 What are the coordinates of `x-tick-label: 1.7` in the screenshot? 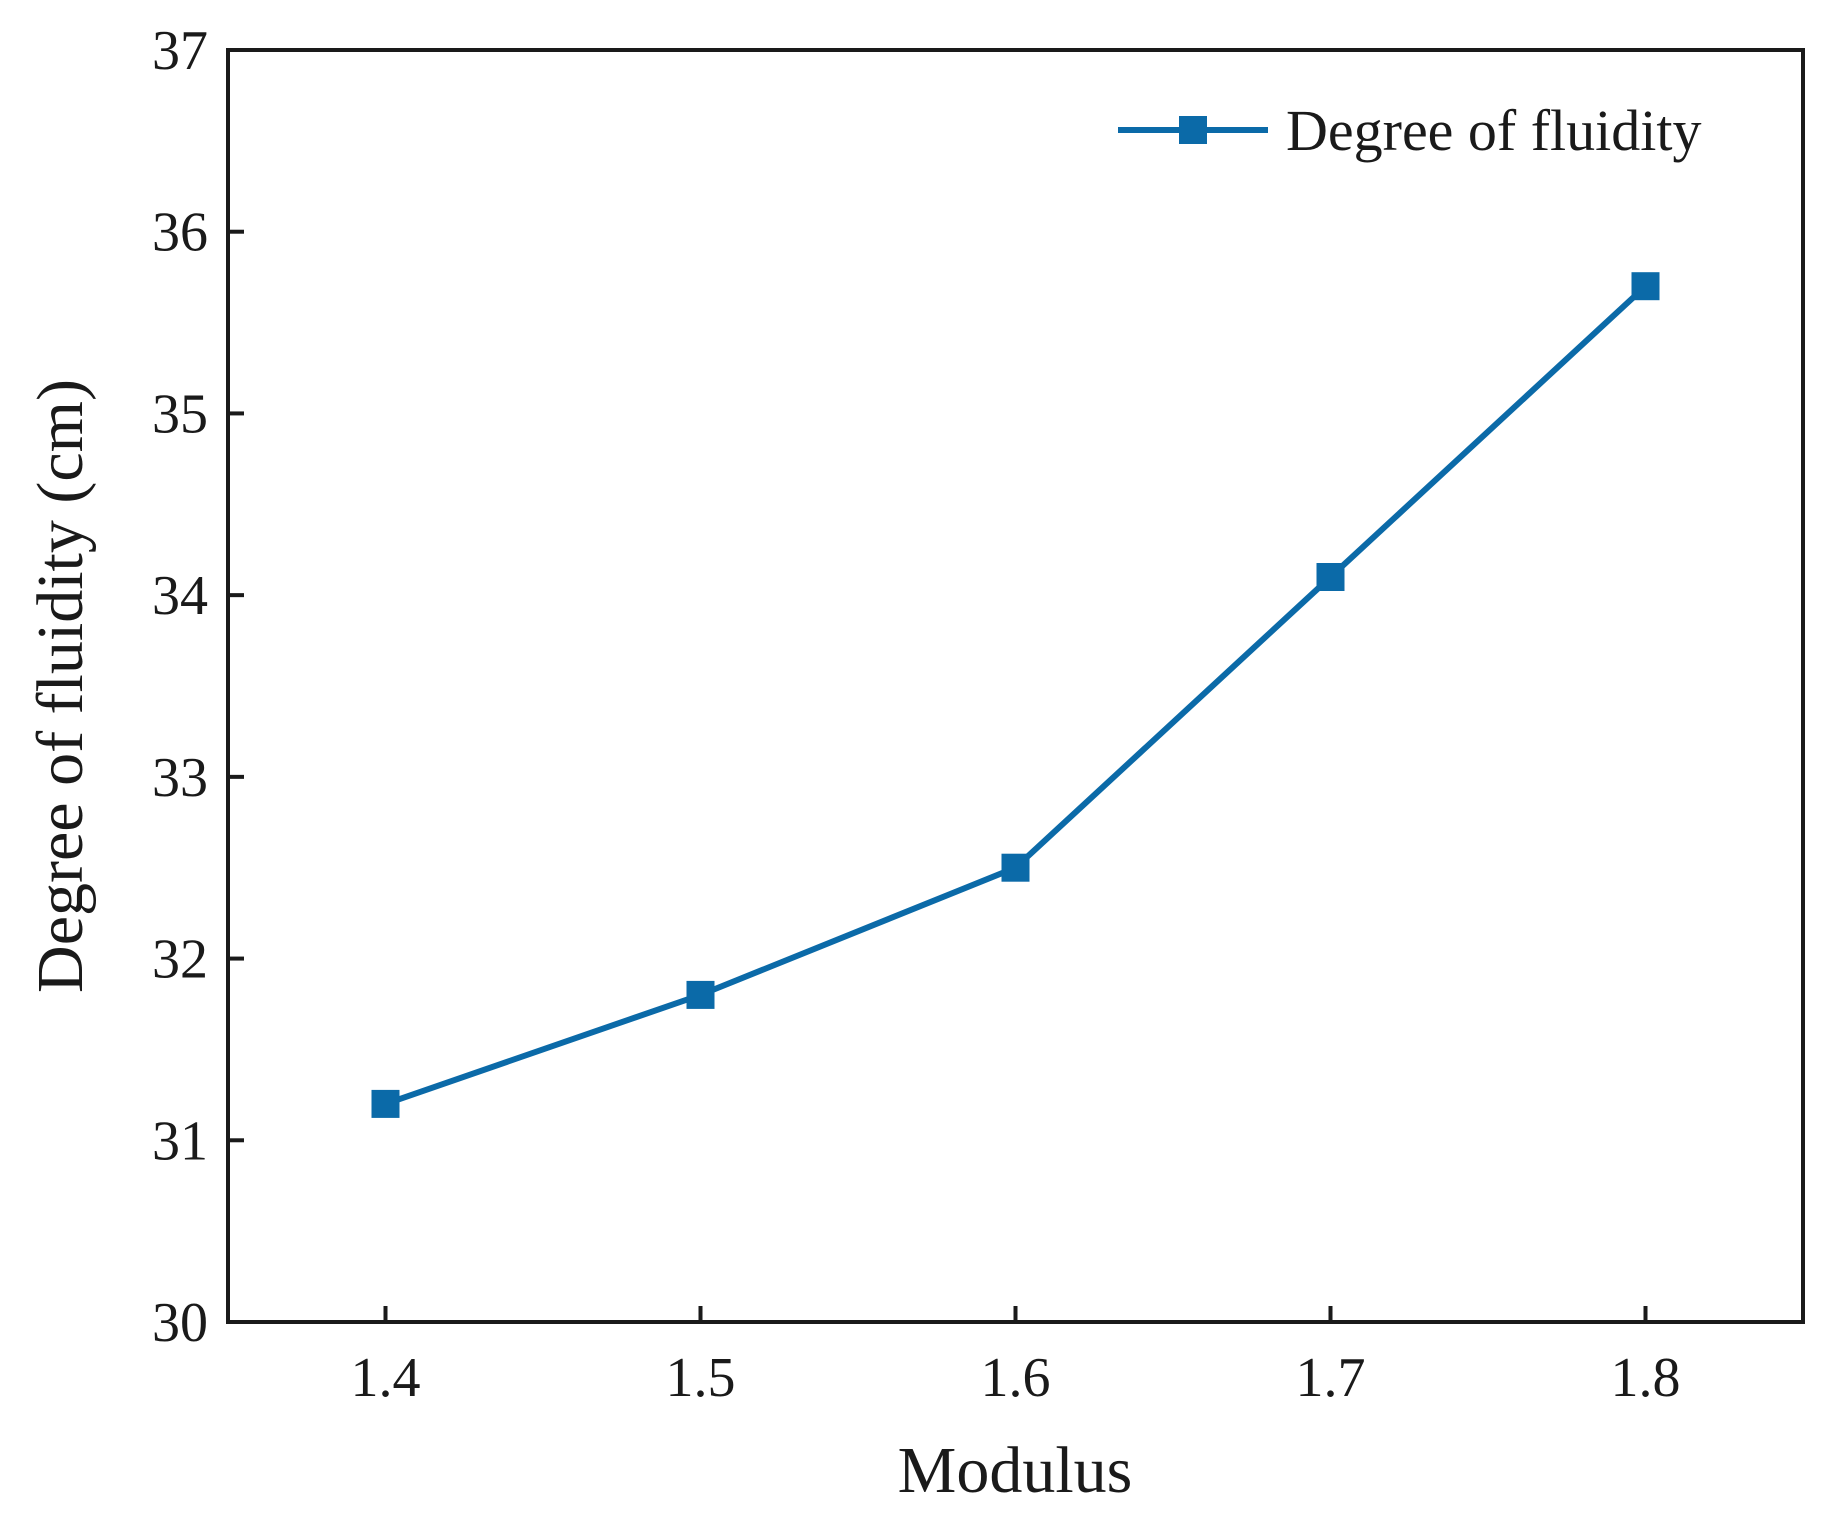 It's located at (1331, 1378).